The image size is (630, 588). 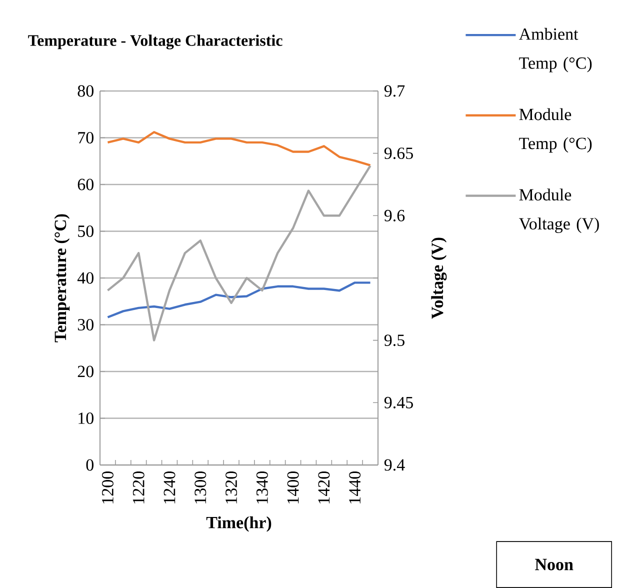 I want to click on x-tick-label: 1440, so click(x=355, y=487).